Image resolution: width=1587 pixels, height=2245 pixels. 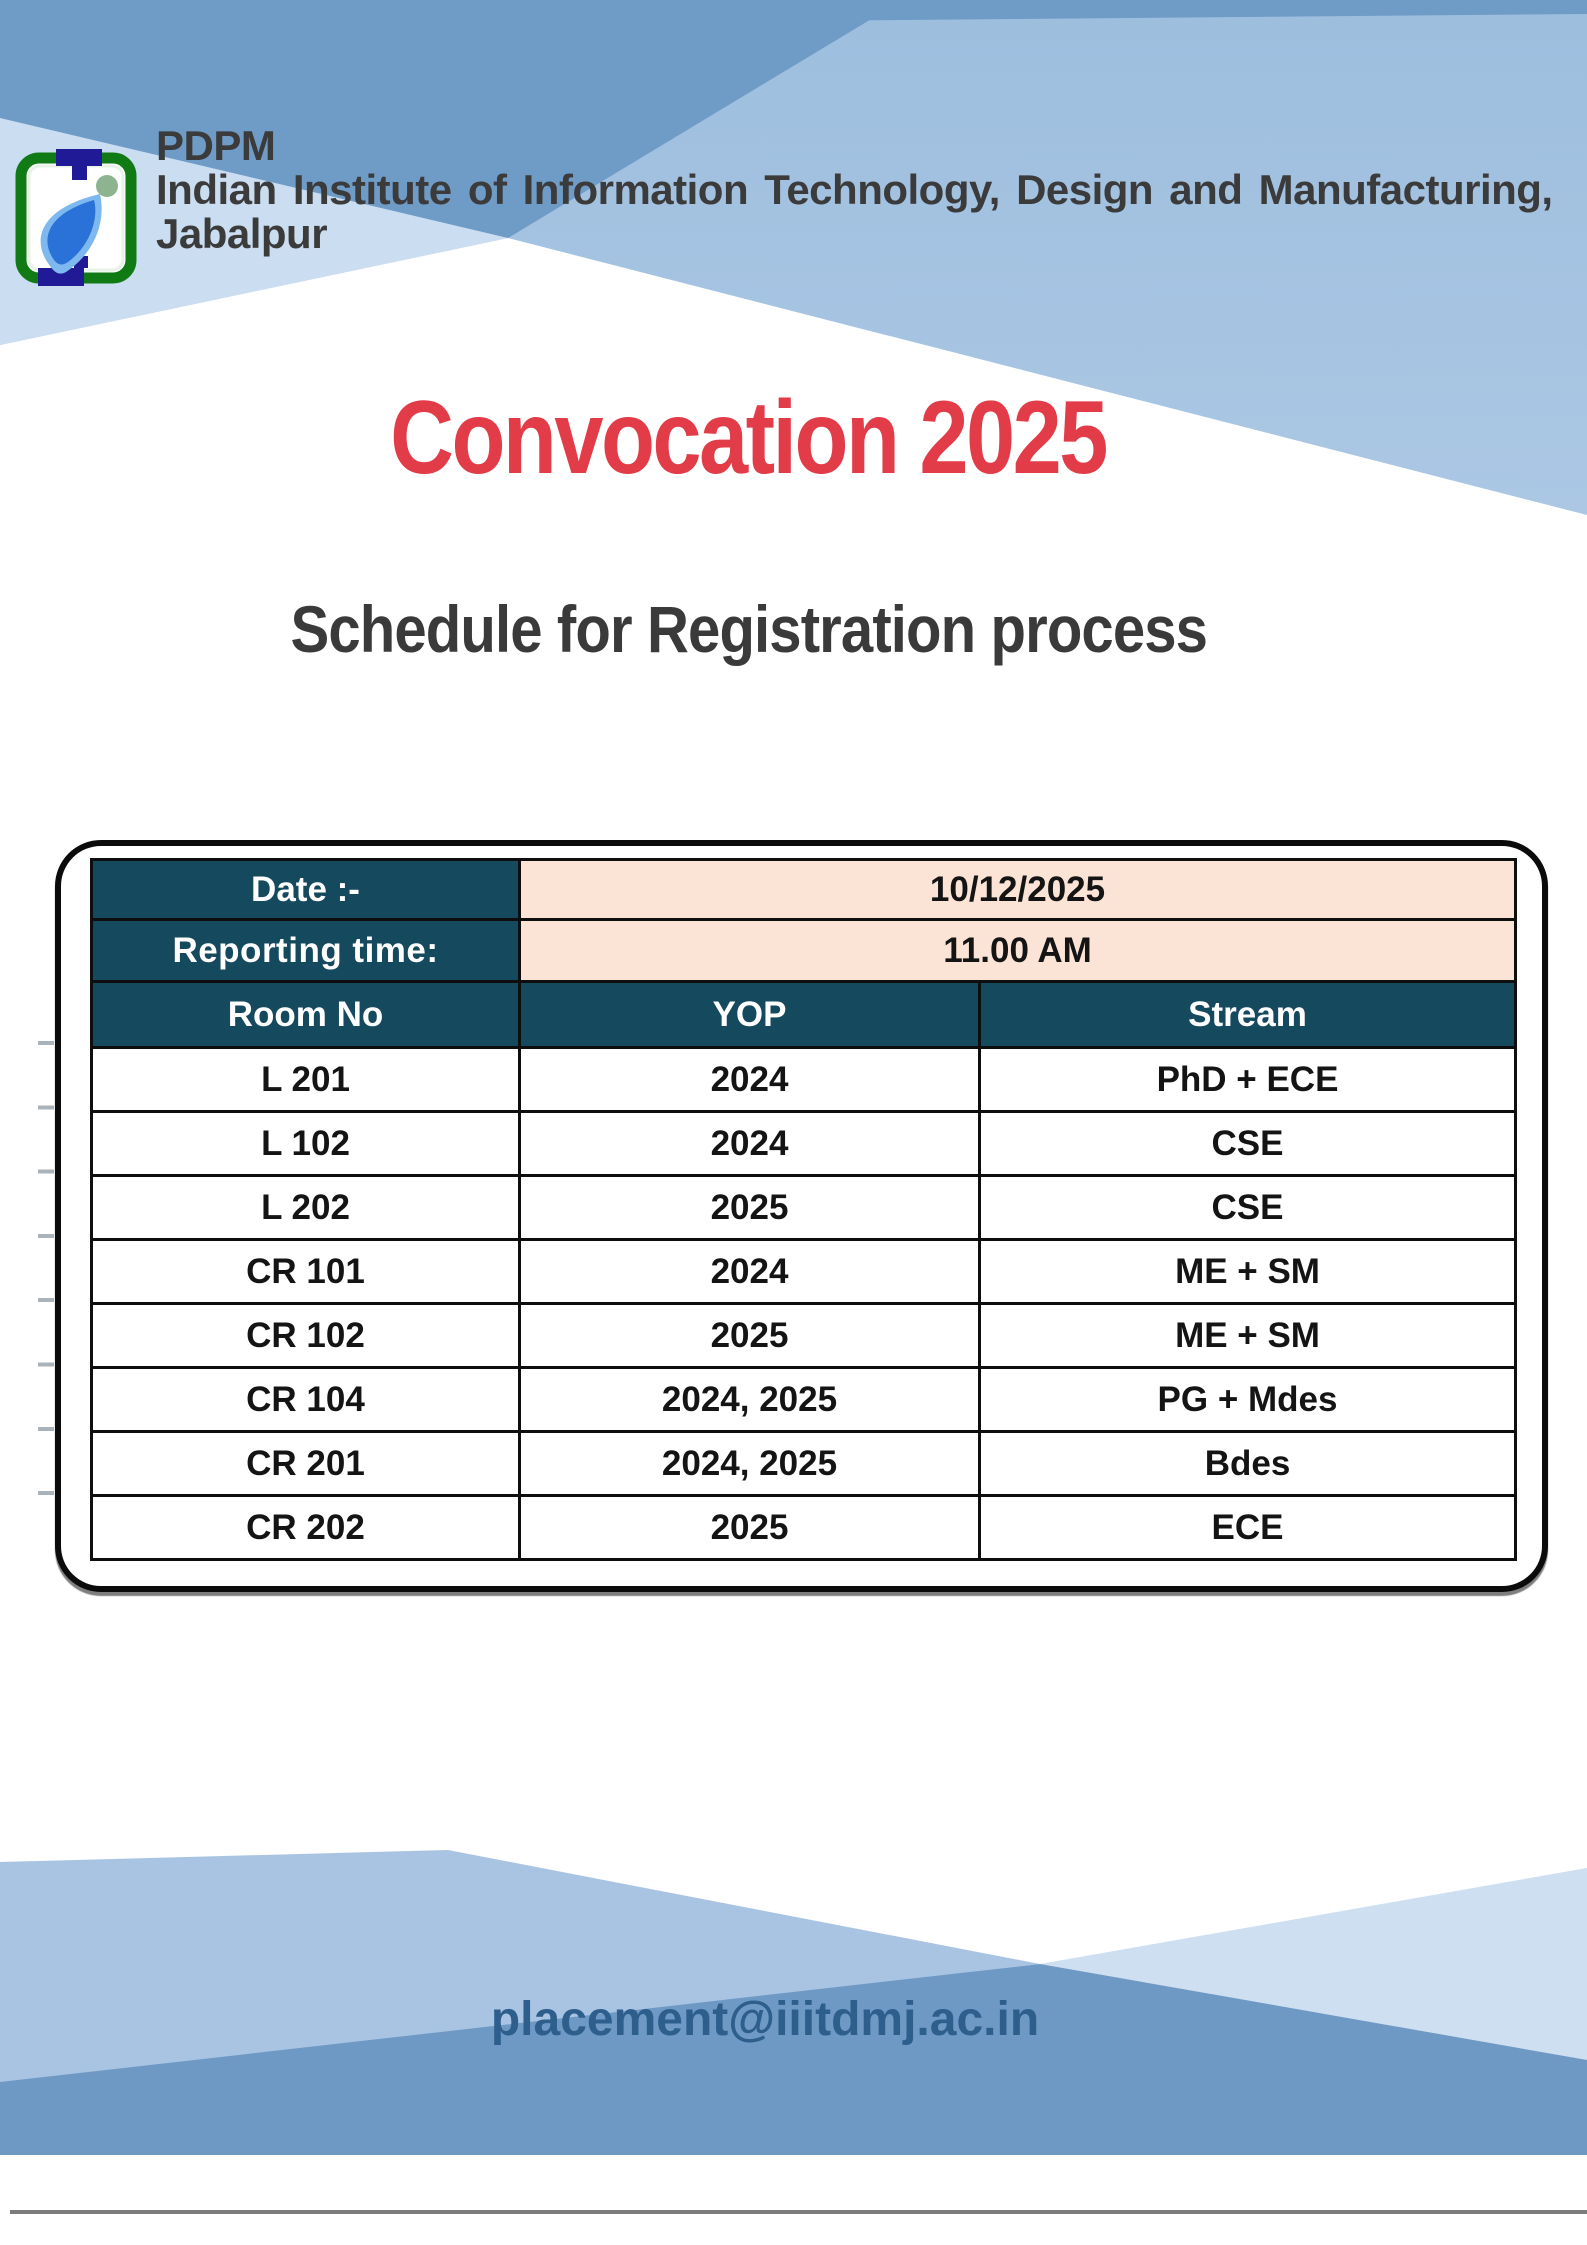 What do you see at coordinates (242, 233) in the screenshot?
I see `institute-city: Jabalpur` at bounding box center [242, 233].